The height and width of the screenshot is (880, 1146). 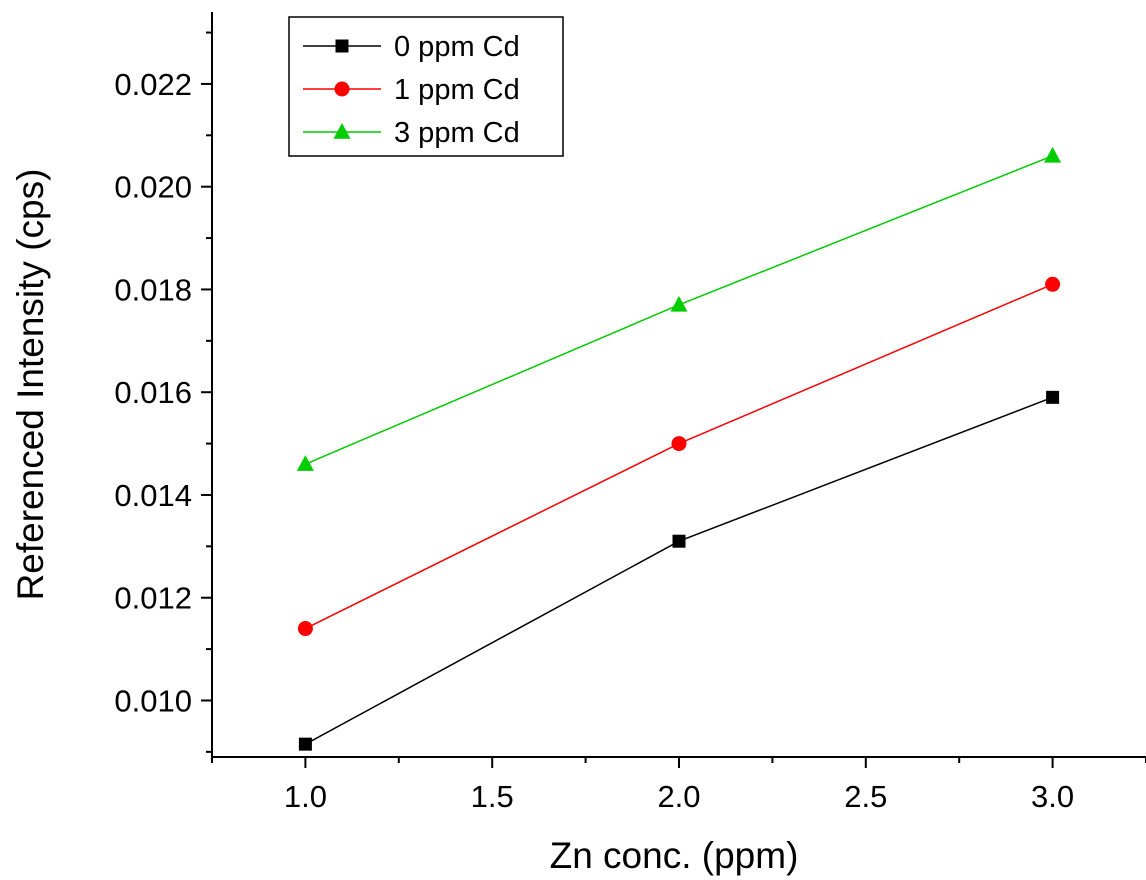 I want to click on legend-entry: 0 ppm Cd, so click(x=411, y=47).